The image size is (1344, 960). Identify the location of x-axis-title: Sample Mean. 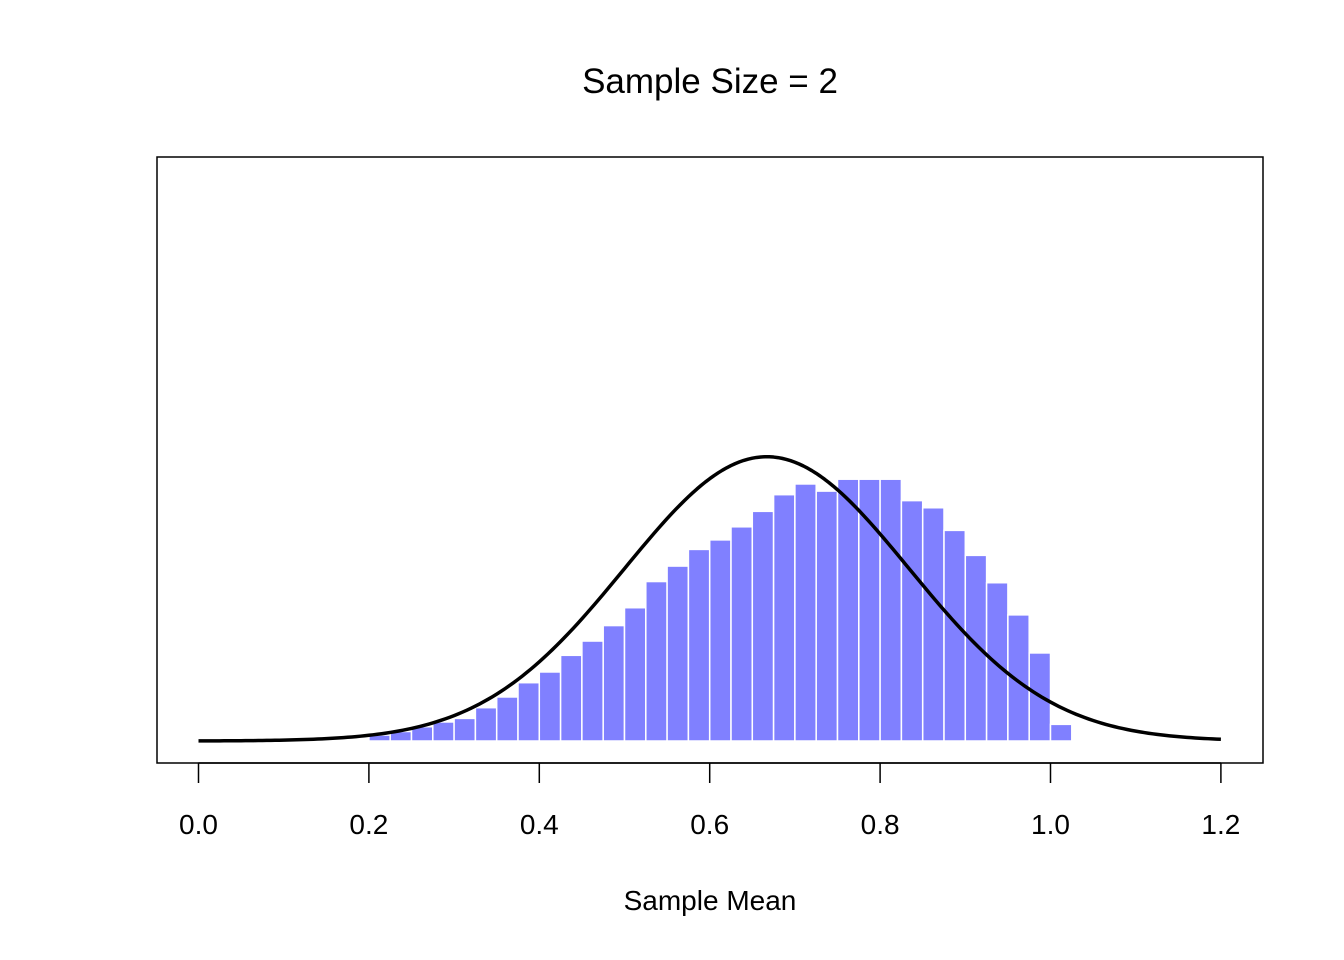
(710, 900).